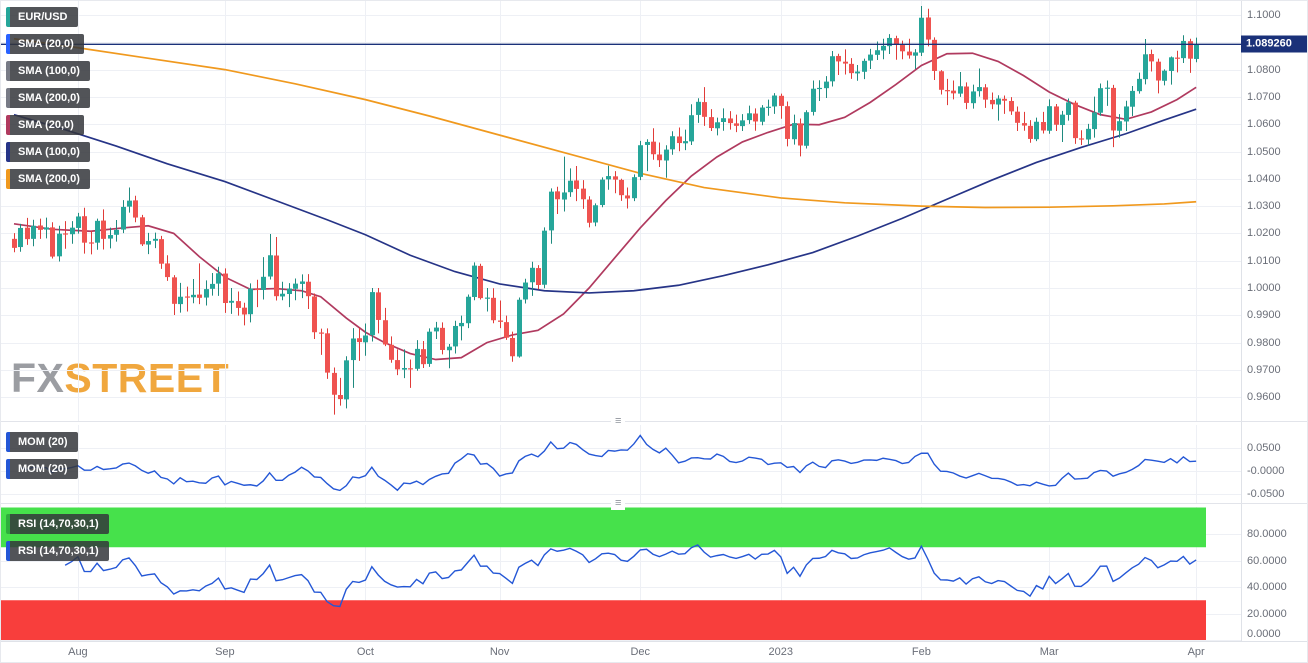 The width and height of the screenshot is (1308, 663). What do you see at coordinates (1264, 288) in the screenshot?
I see `axis-tick-label: 1.0000` at bounding box center [1264, 288].